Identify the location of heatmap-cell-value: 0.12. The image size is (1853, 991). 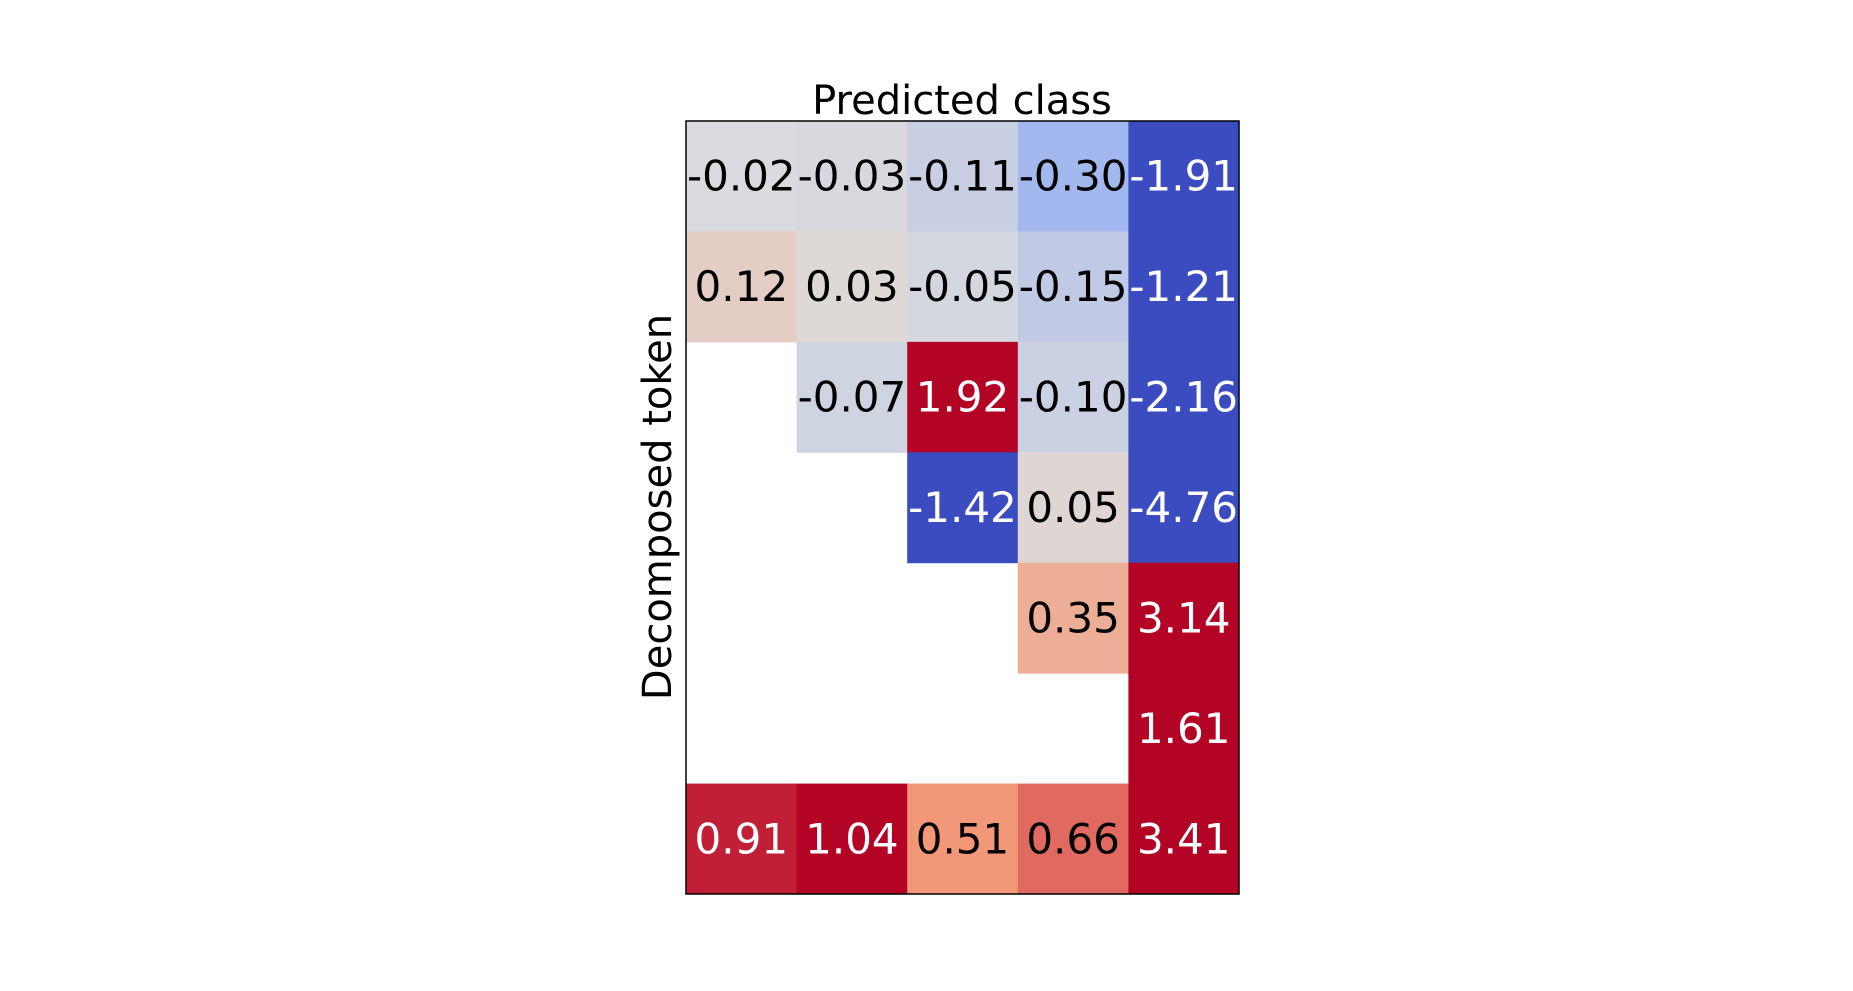
(742, 286).